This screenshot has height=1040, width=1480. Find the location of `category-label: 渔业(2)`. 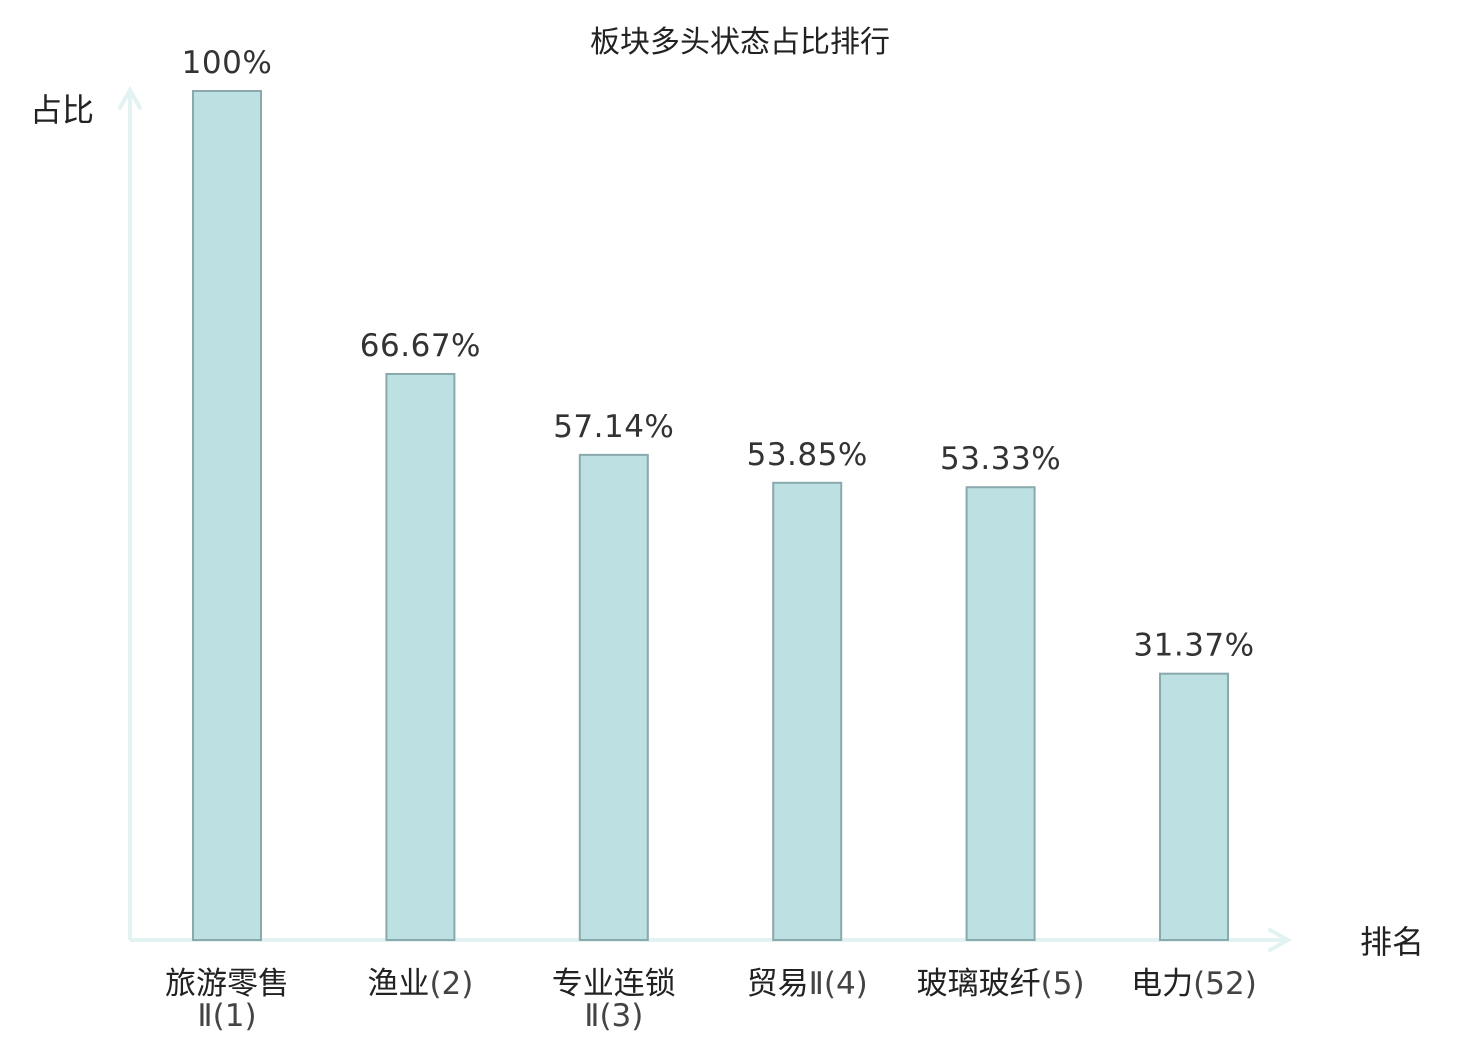

category-label: 渔业(2) is located at coordinates (420, 984).